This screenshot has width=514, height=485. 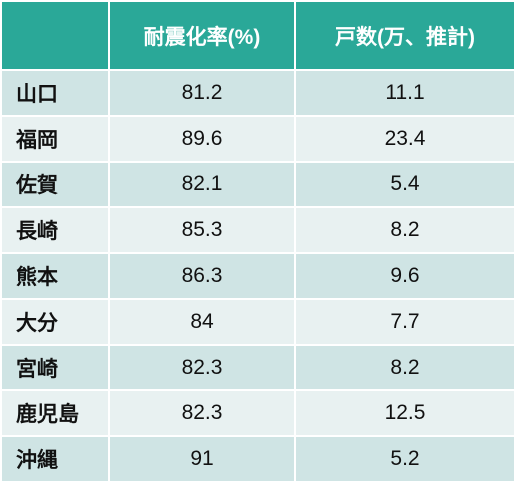 I want to click on row-units: 11.1, so click(x=405, y=93).